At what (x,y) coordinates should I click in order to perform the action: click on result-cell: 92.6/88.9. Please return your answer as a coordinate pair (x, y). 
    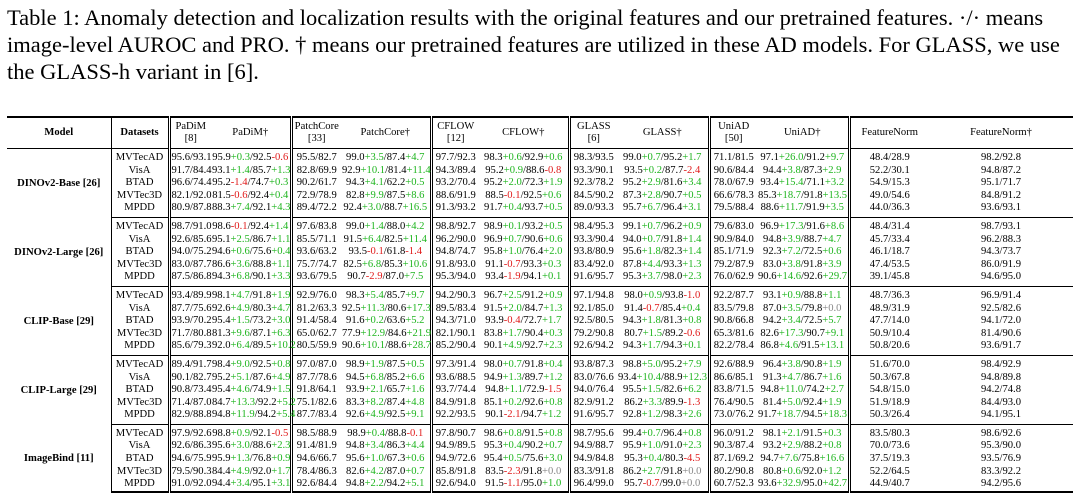
    Looking at the image, I should click on (732, 363).